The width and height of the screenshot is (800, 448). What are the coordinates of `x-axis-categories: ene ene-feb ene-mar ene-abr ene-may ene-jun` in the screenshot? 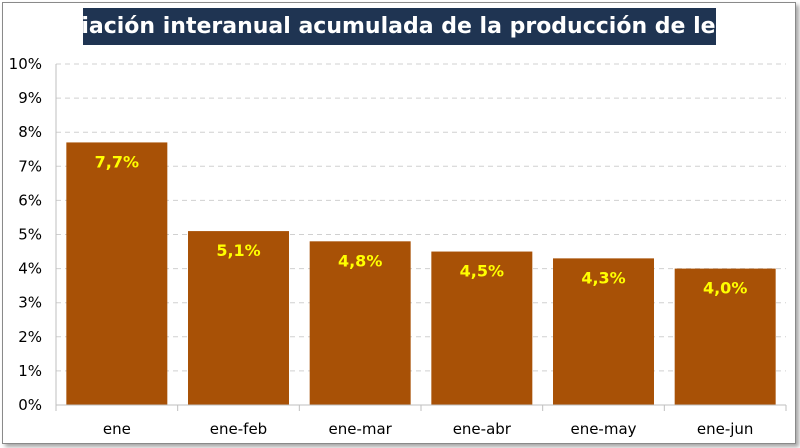 It's located at (428, 429).